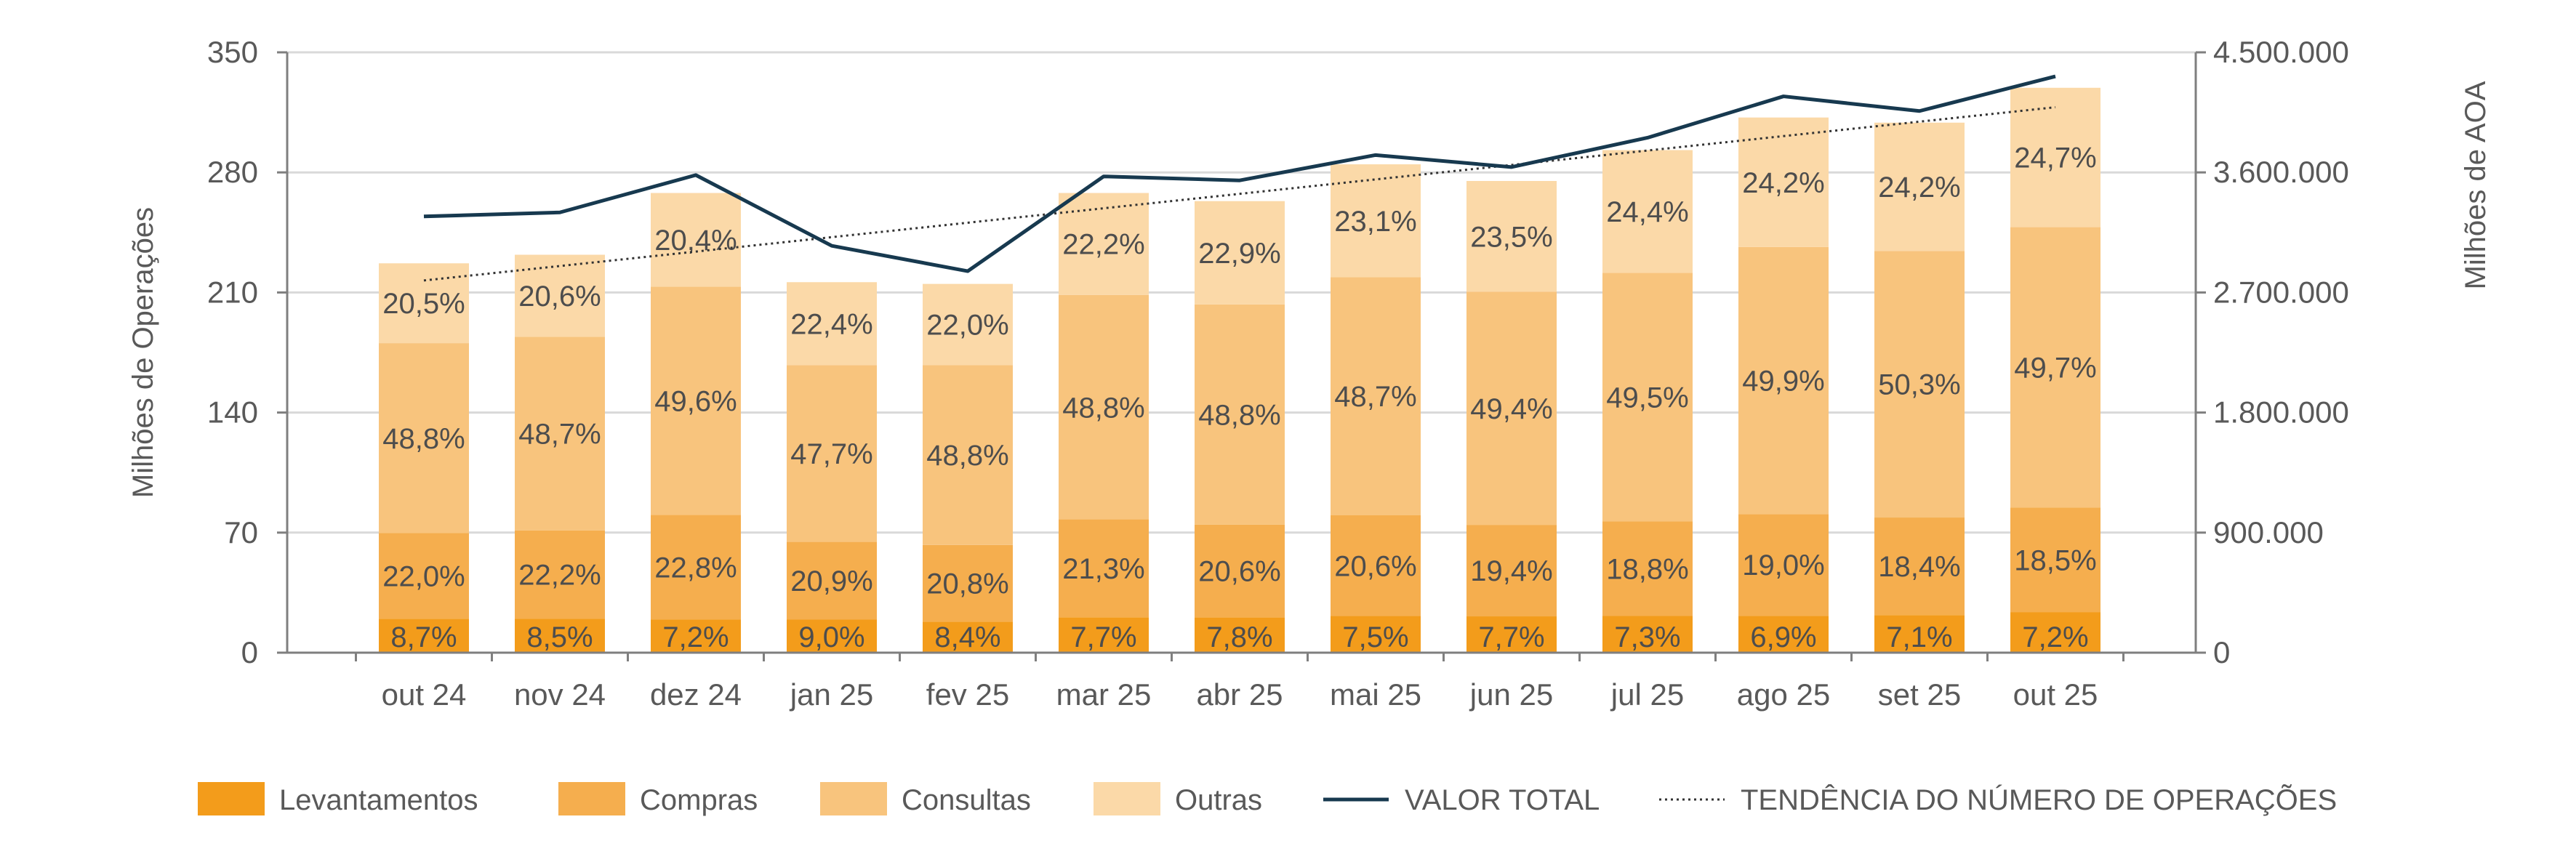 Image resolution: width=2576 pixels, height=862 pixels. Describe the element at coordinates (250, 652) in the screenshot. I see `left-tick-label-0: 0` at that location.